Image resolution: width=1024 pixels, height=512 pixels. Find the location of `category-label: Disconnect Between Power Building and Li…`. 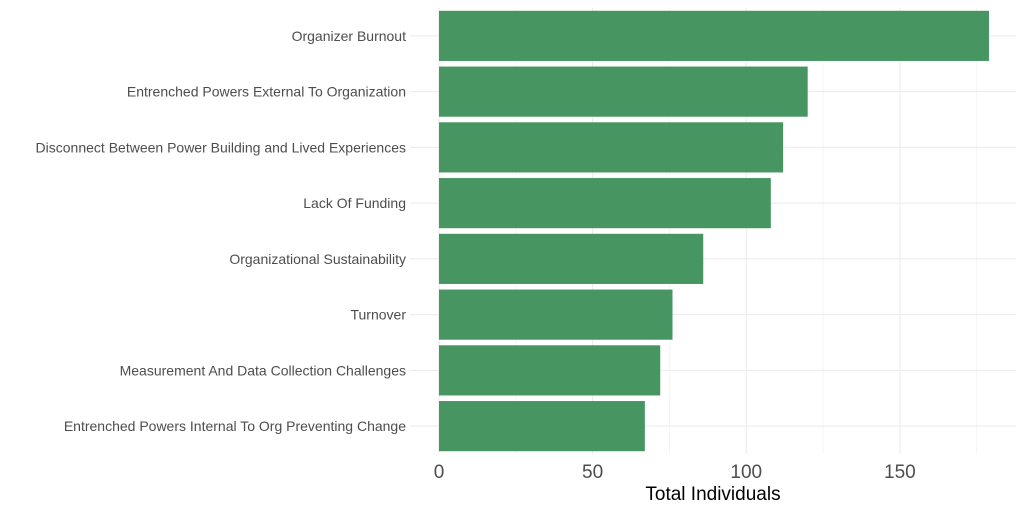

category-label: Disconnect Between Power Building and Li… is located at coordinates (221, 147).